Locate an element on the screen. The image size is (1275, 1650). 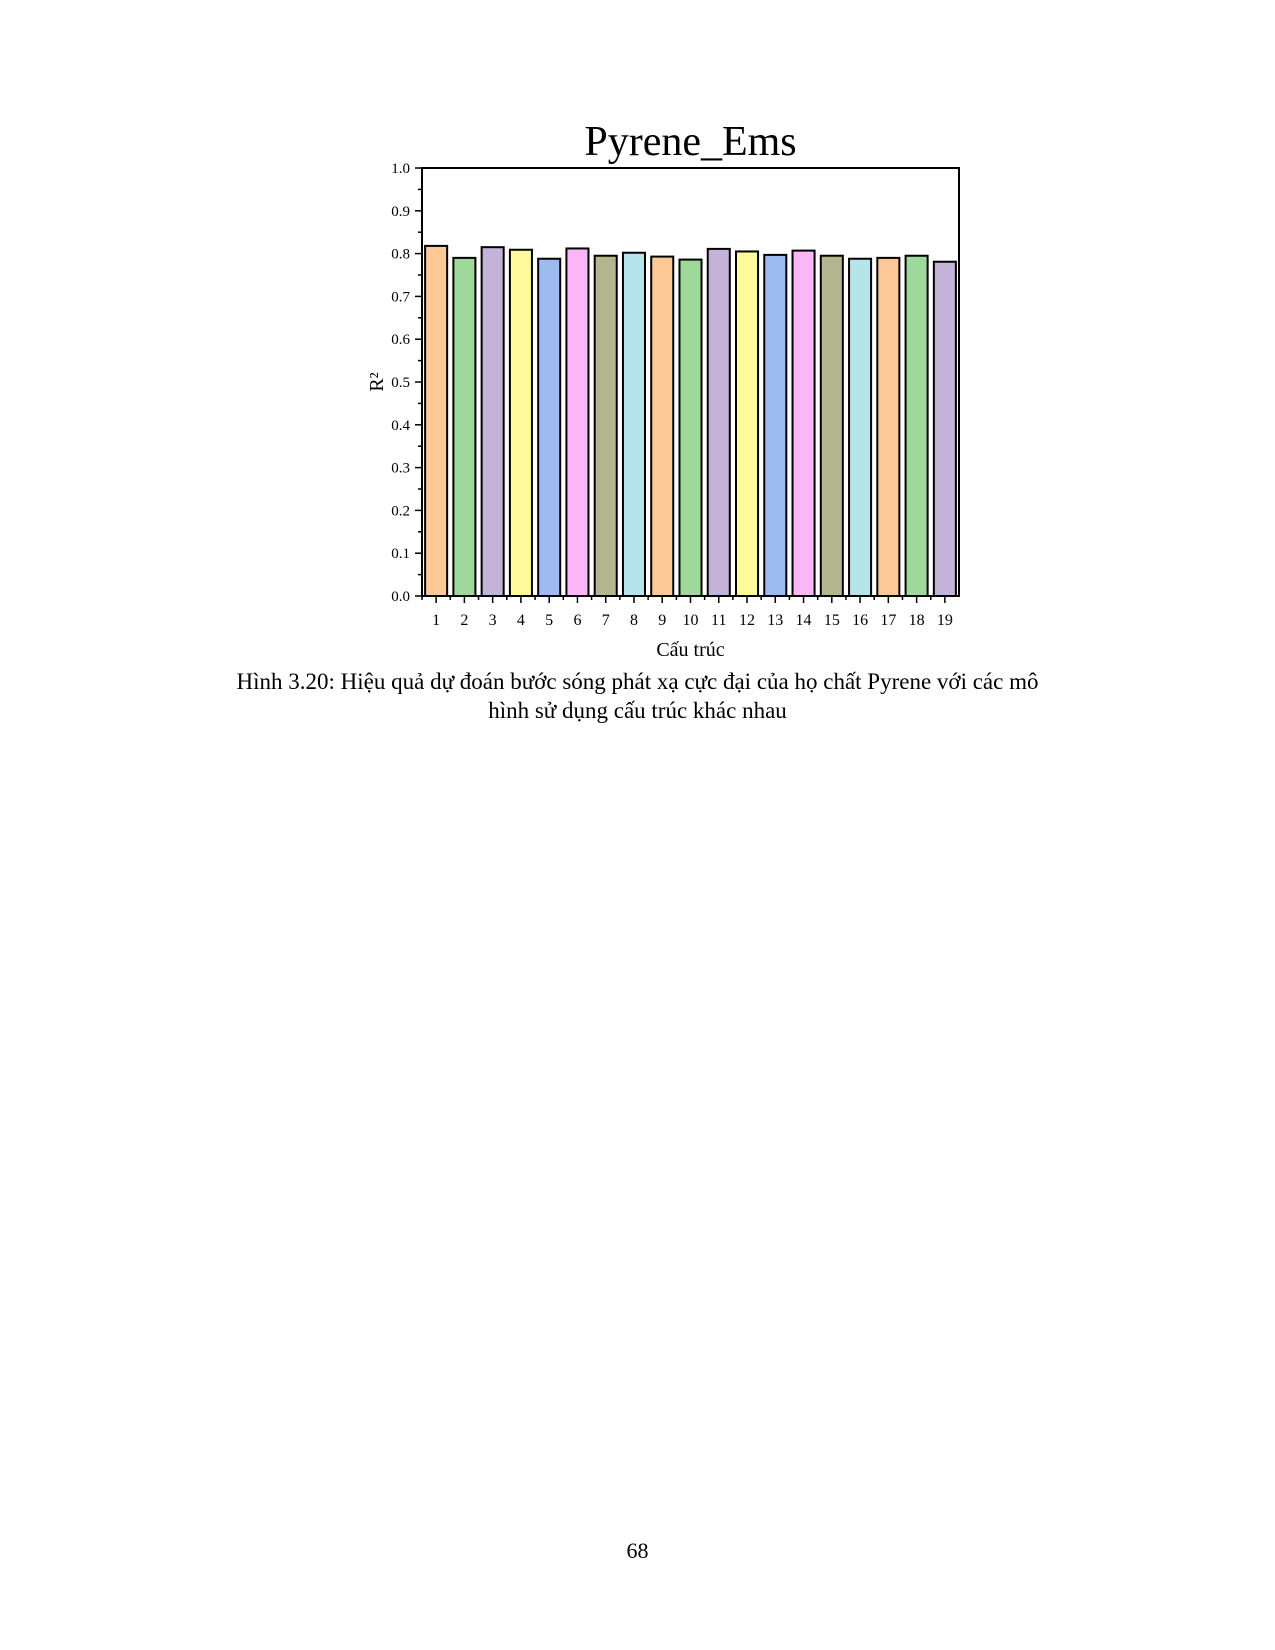
y-tick-label: 0.9 is located at coordinates (400, 212).